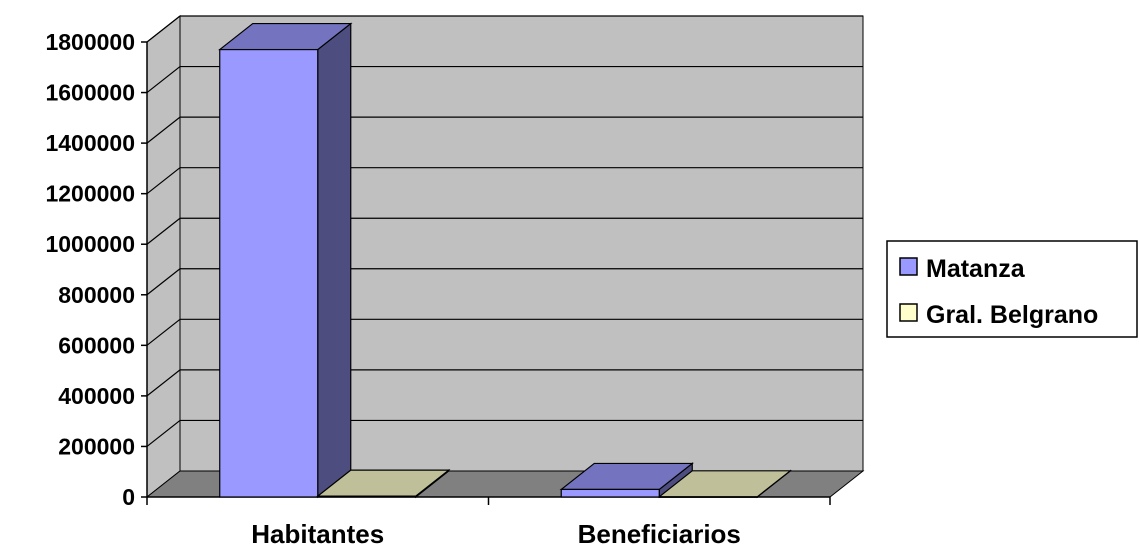 Image resolution: width=1139 pixels, height=549 pixels. What do you see at coordinates (90, 42) in the screenshot?
I see `y-tick-label: 1800000` at bounding box center [90, 42].